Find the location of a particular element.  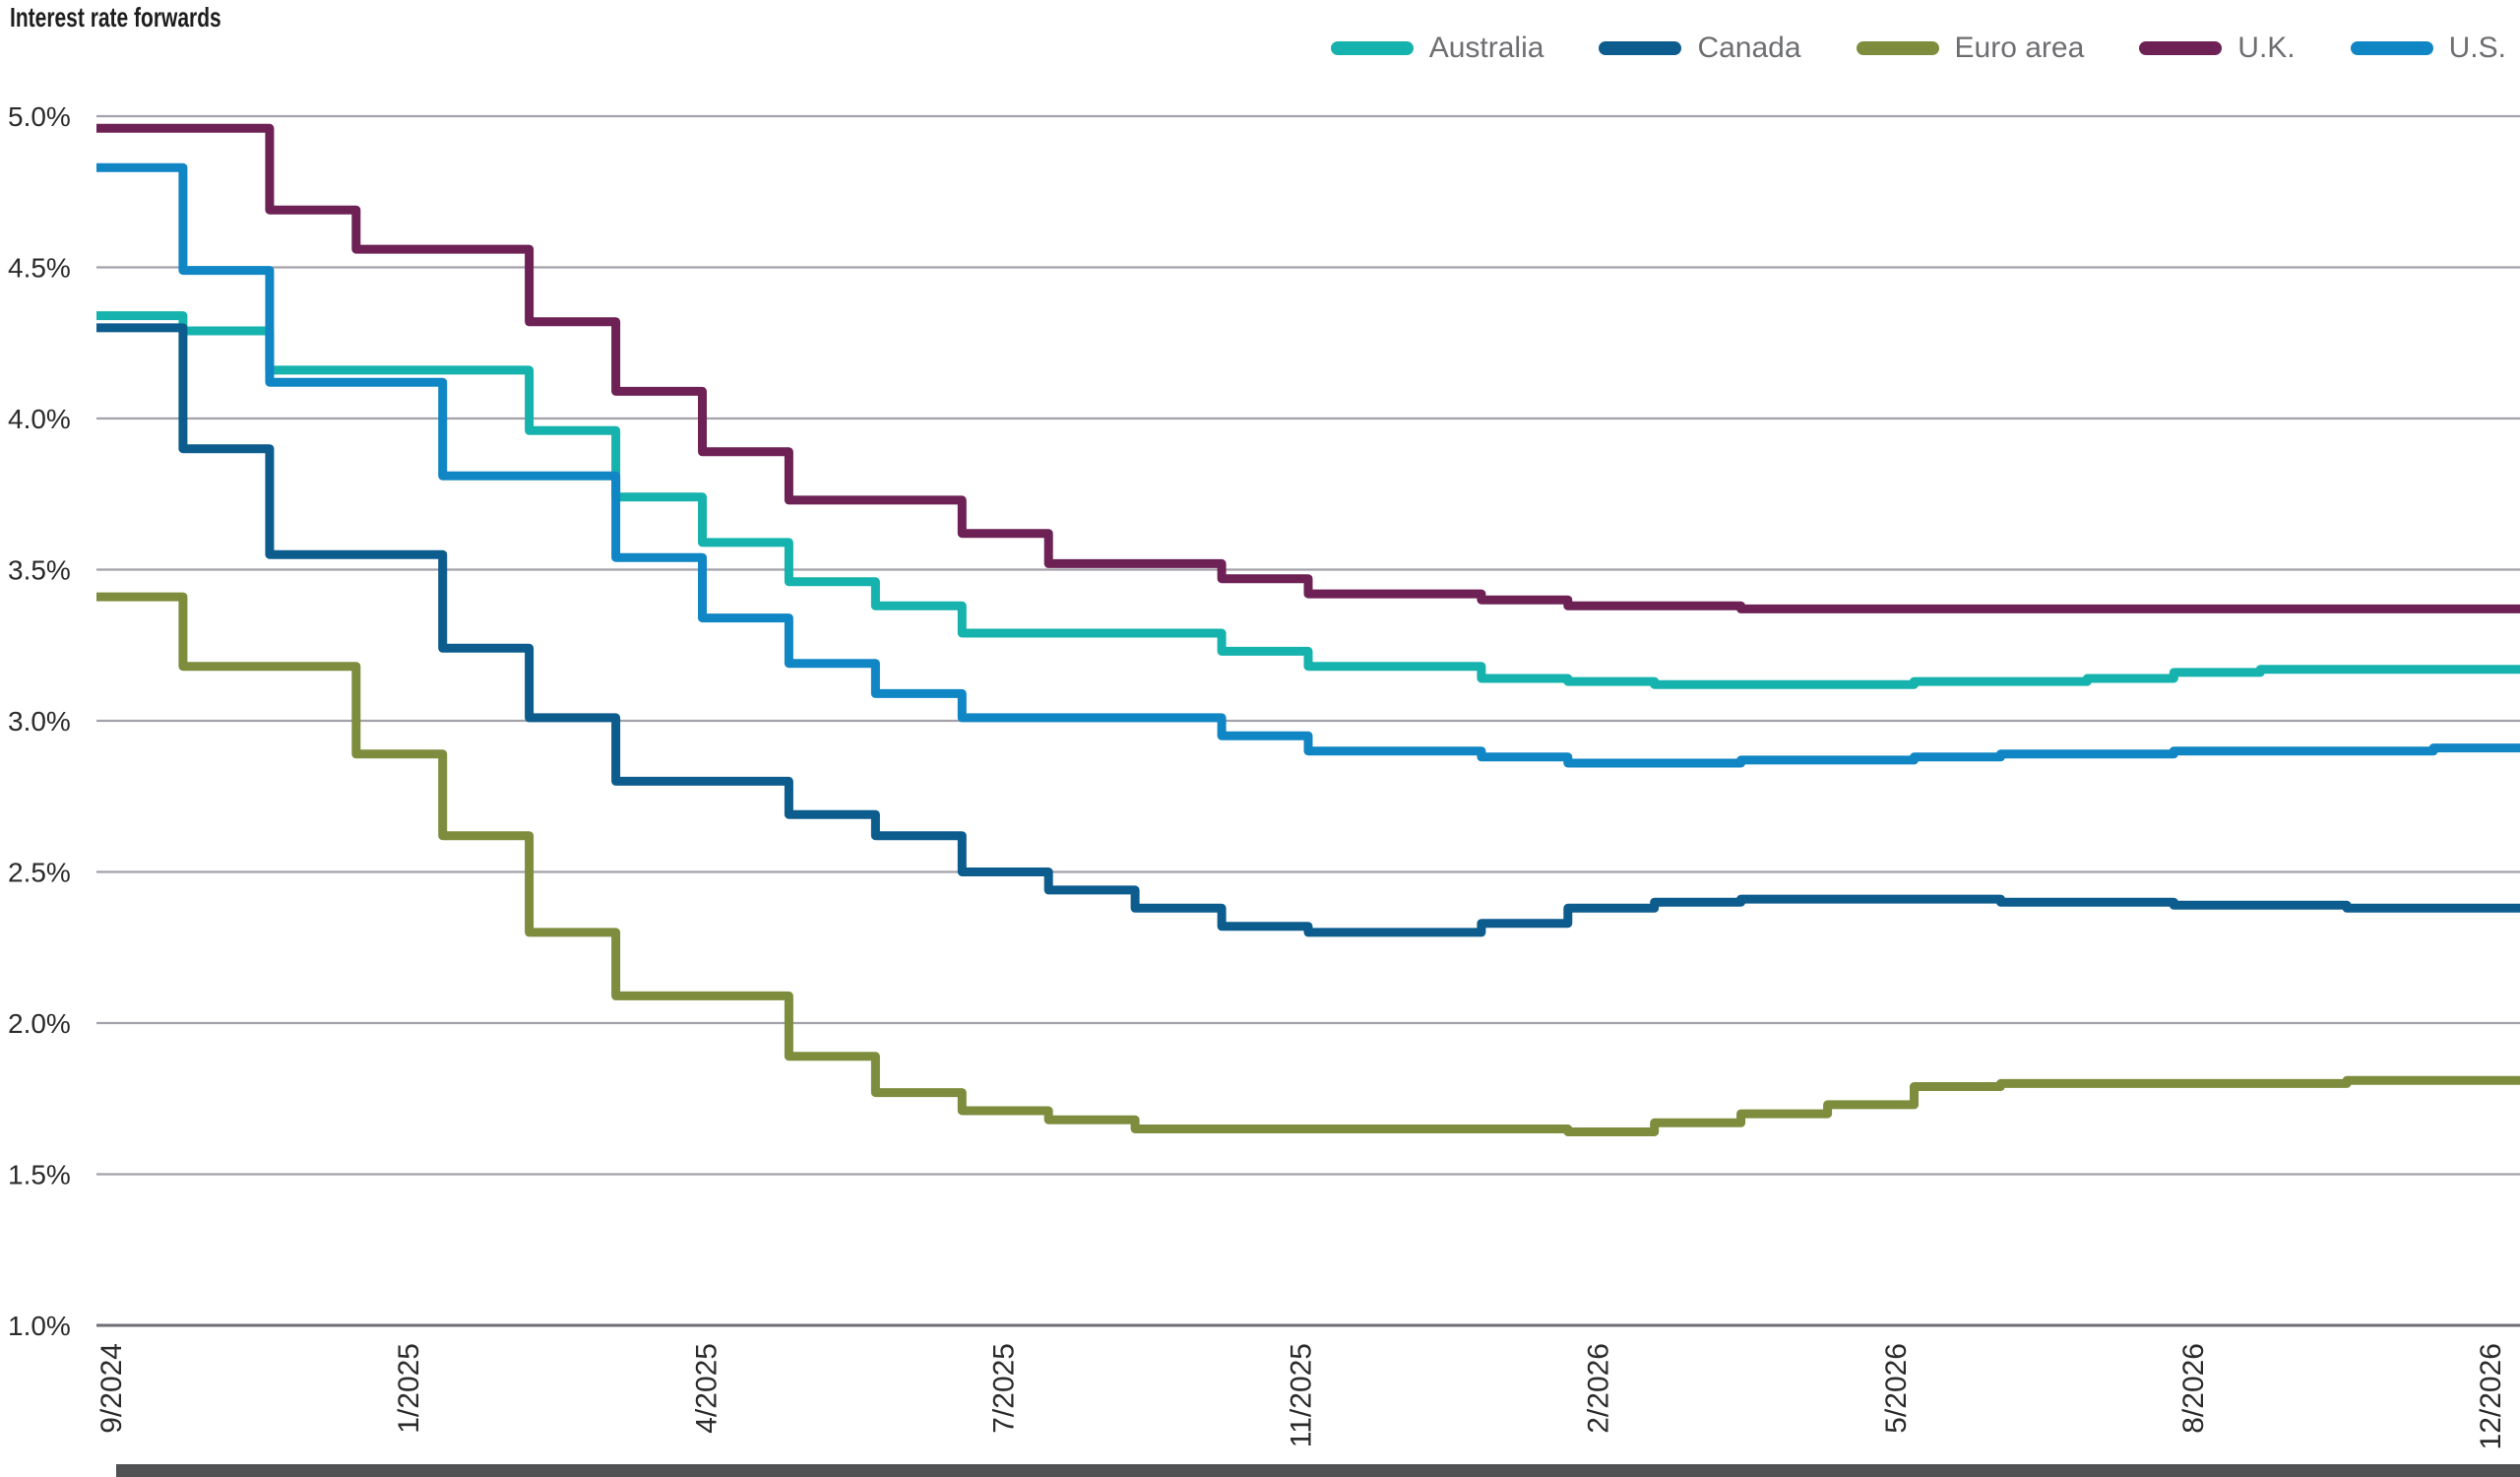

chart-title: Interest rate forwards is located at coordinates (115, 17).